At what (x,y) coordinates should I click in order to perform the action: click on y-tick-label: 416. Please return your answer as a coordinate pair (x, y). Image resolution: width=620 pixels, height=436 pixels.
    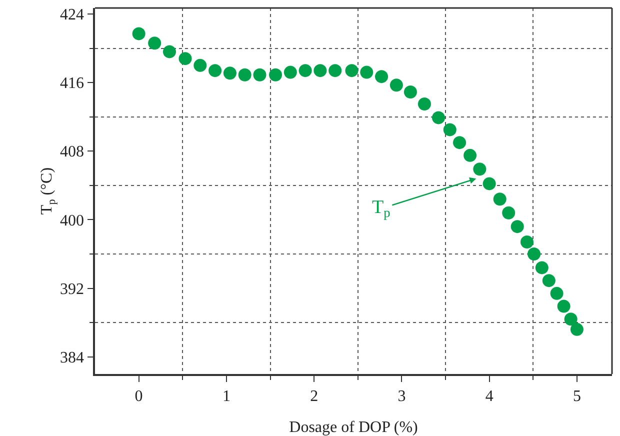
    Looking at the image, I should click on (72, 83).